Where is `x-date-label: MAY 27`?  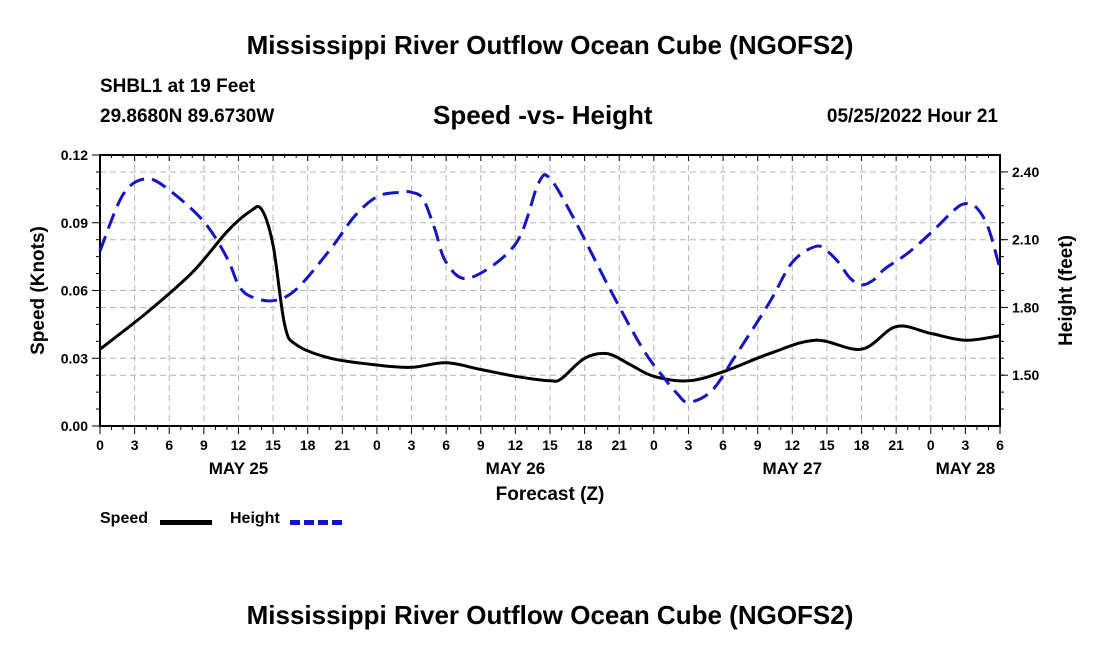 x-date-label: MAY 27 is located at coordinates (793, 468).